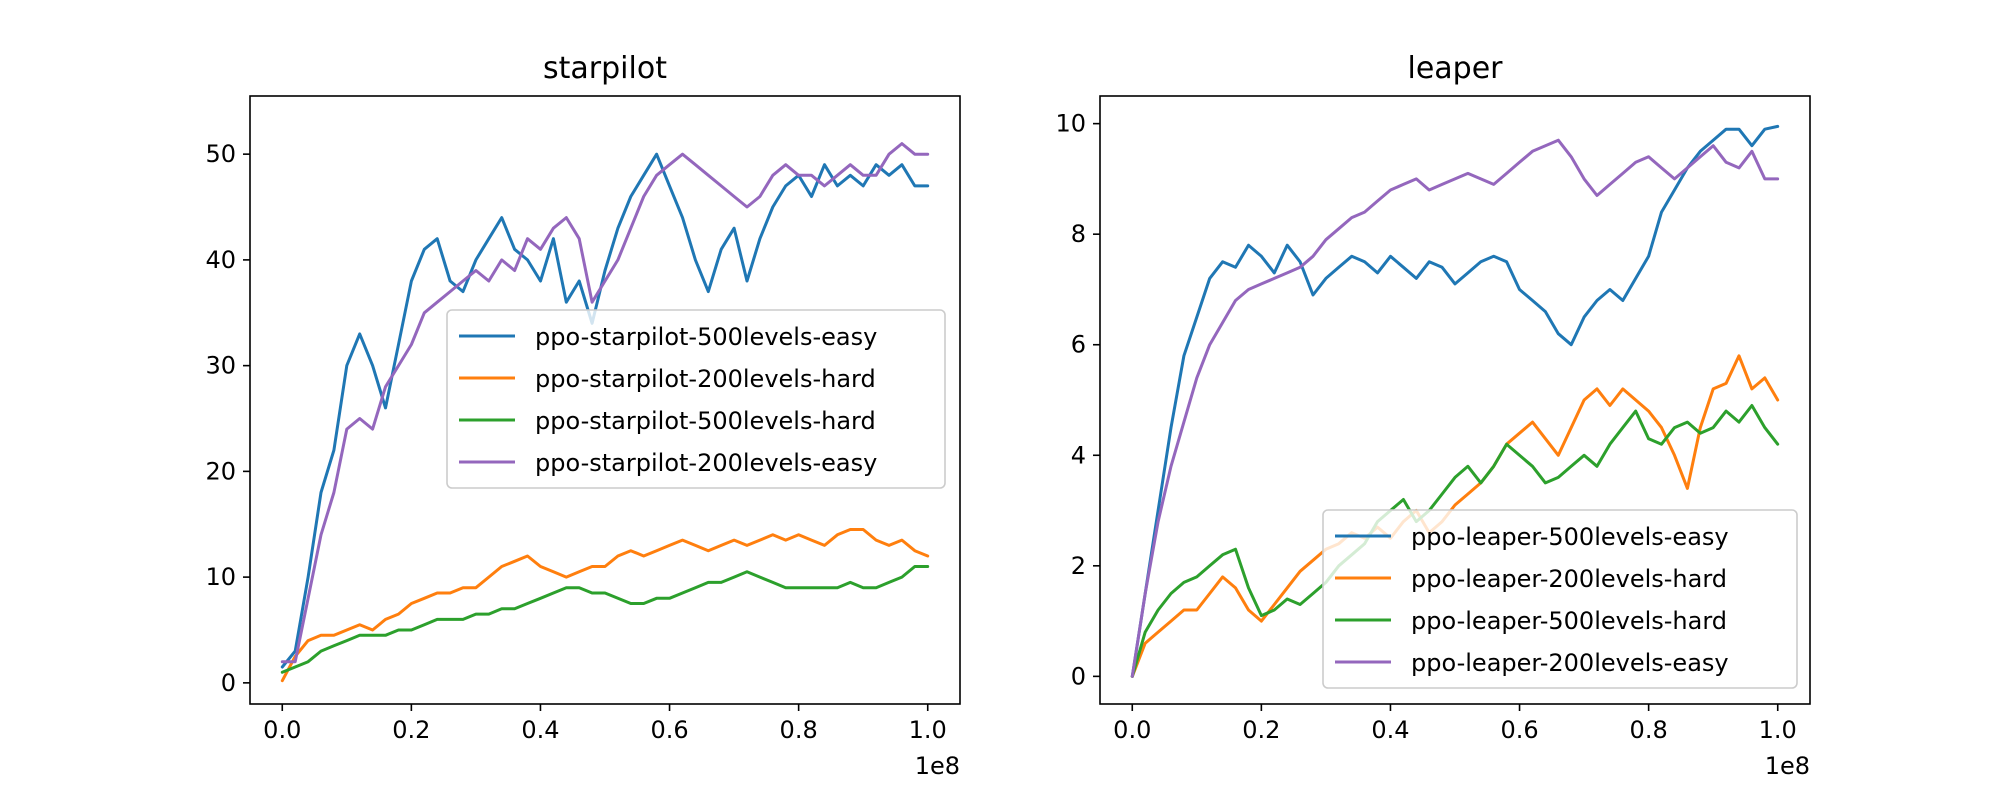 This screenshot has height=800, width=2000. Describe the element at coordinates (705, 421) in the screenshot. I see `legend-label: ppo-starpilot-500levels-hard` at that location.